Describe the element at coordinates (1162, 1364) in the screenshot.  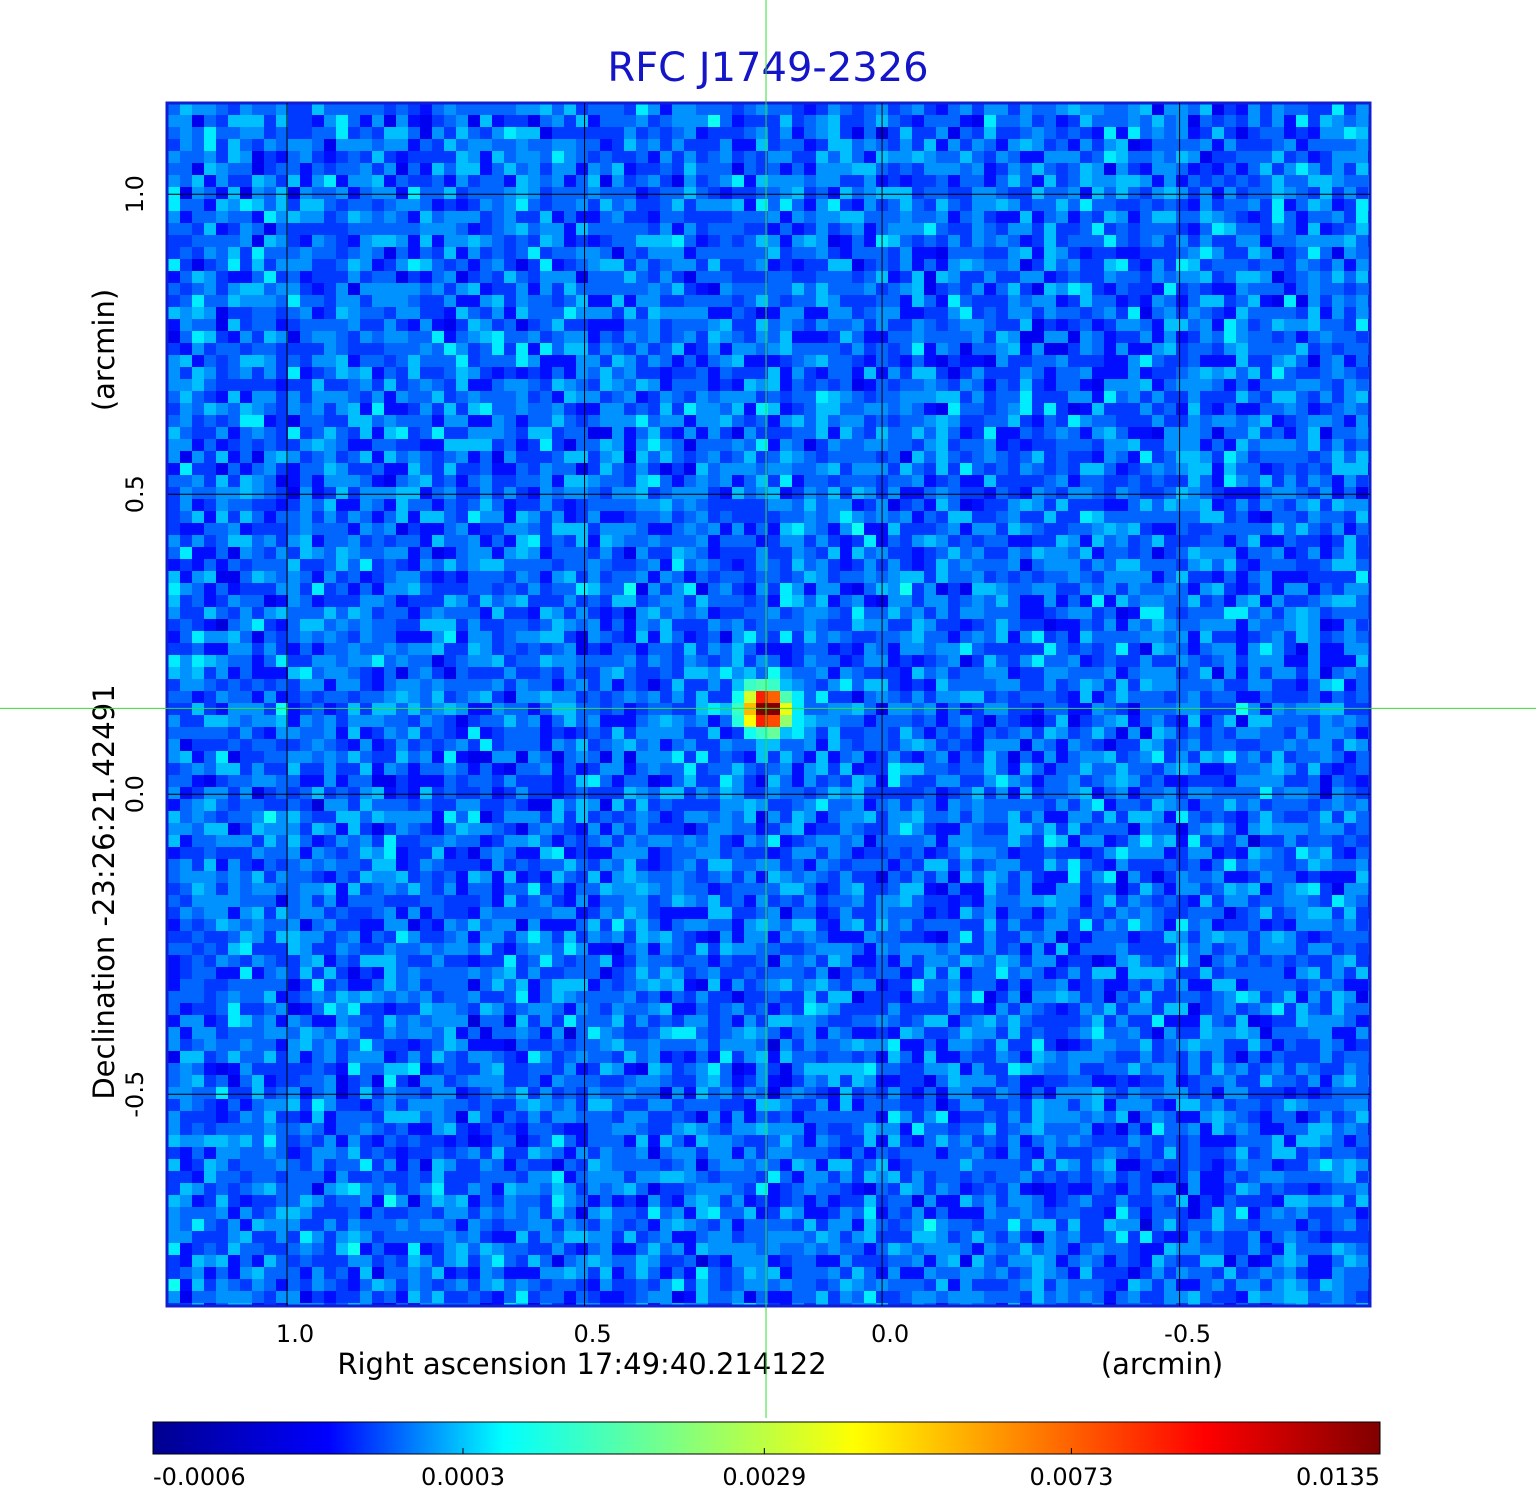
I see `x-axis-unit: (arcmin)` at that location.